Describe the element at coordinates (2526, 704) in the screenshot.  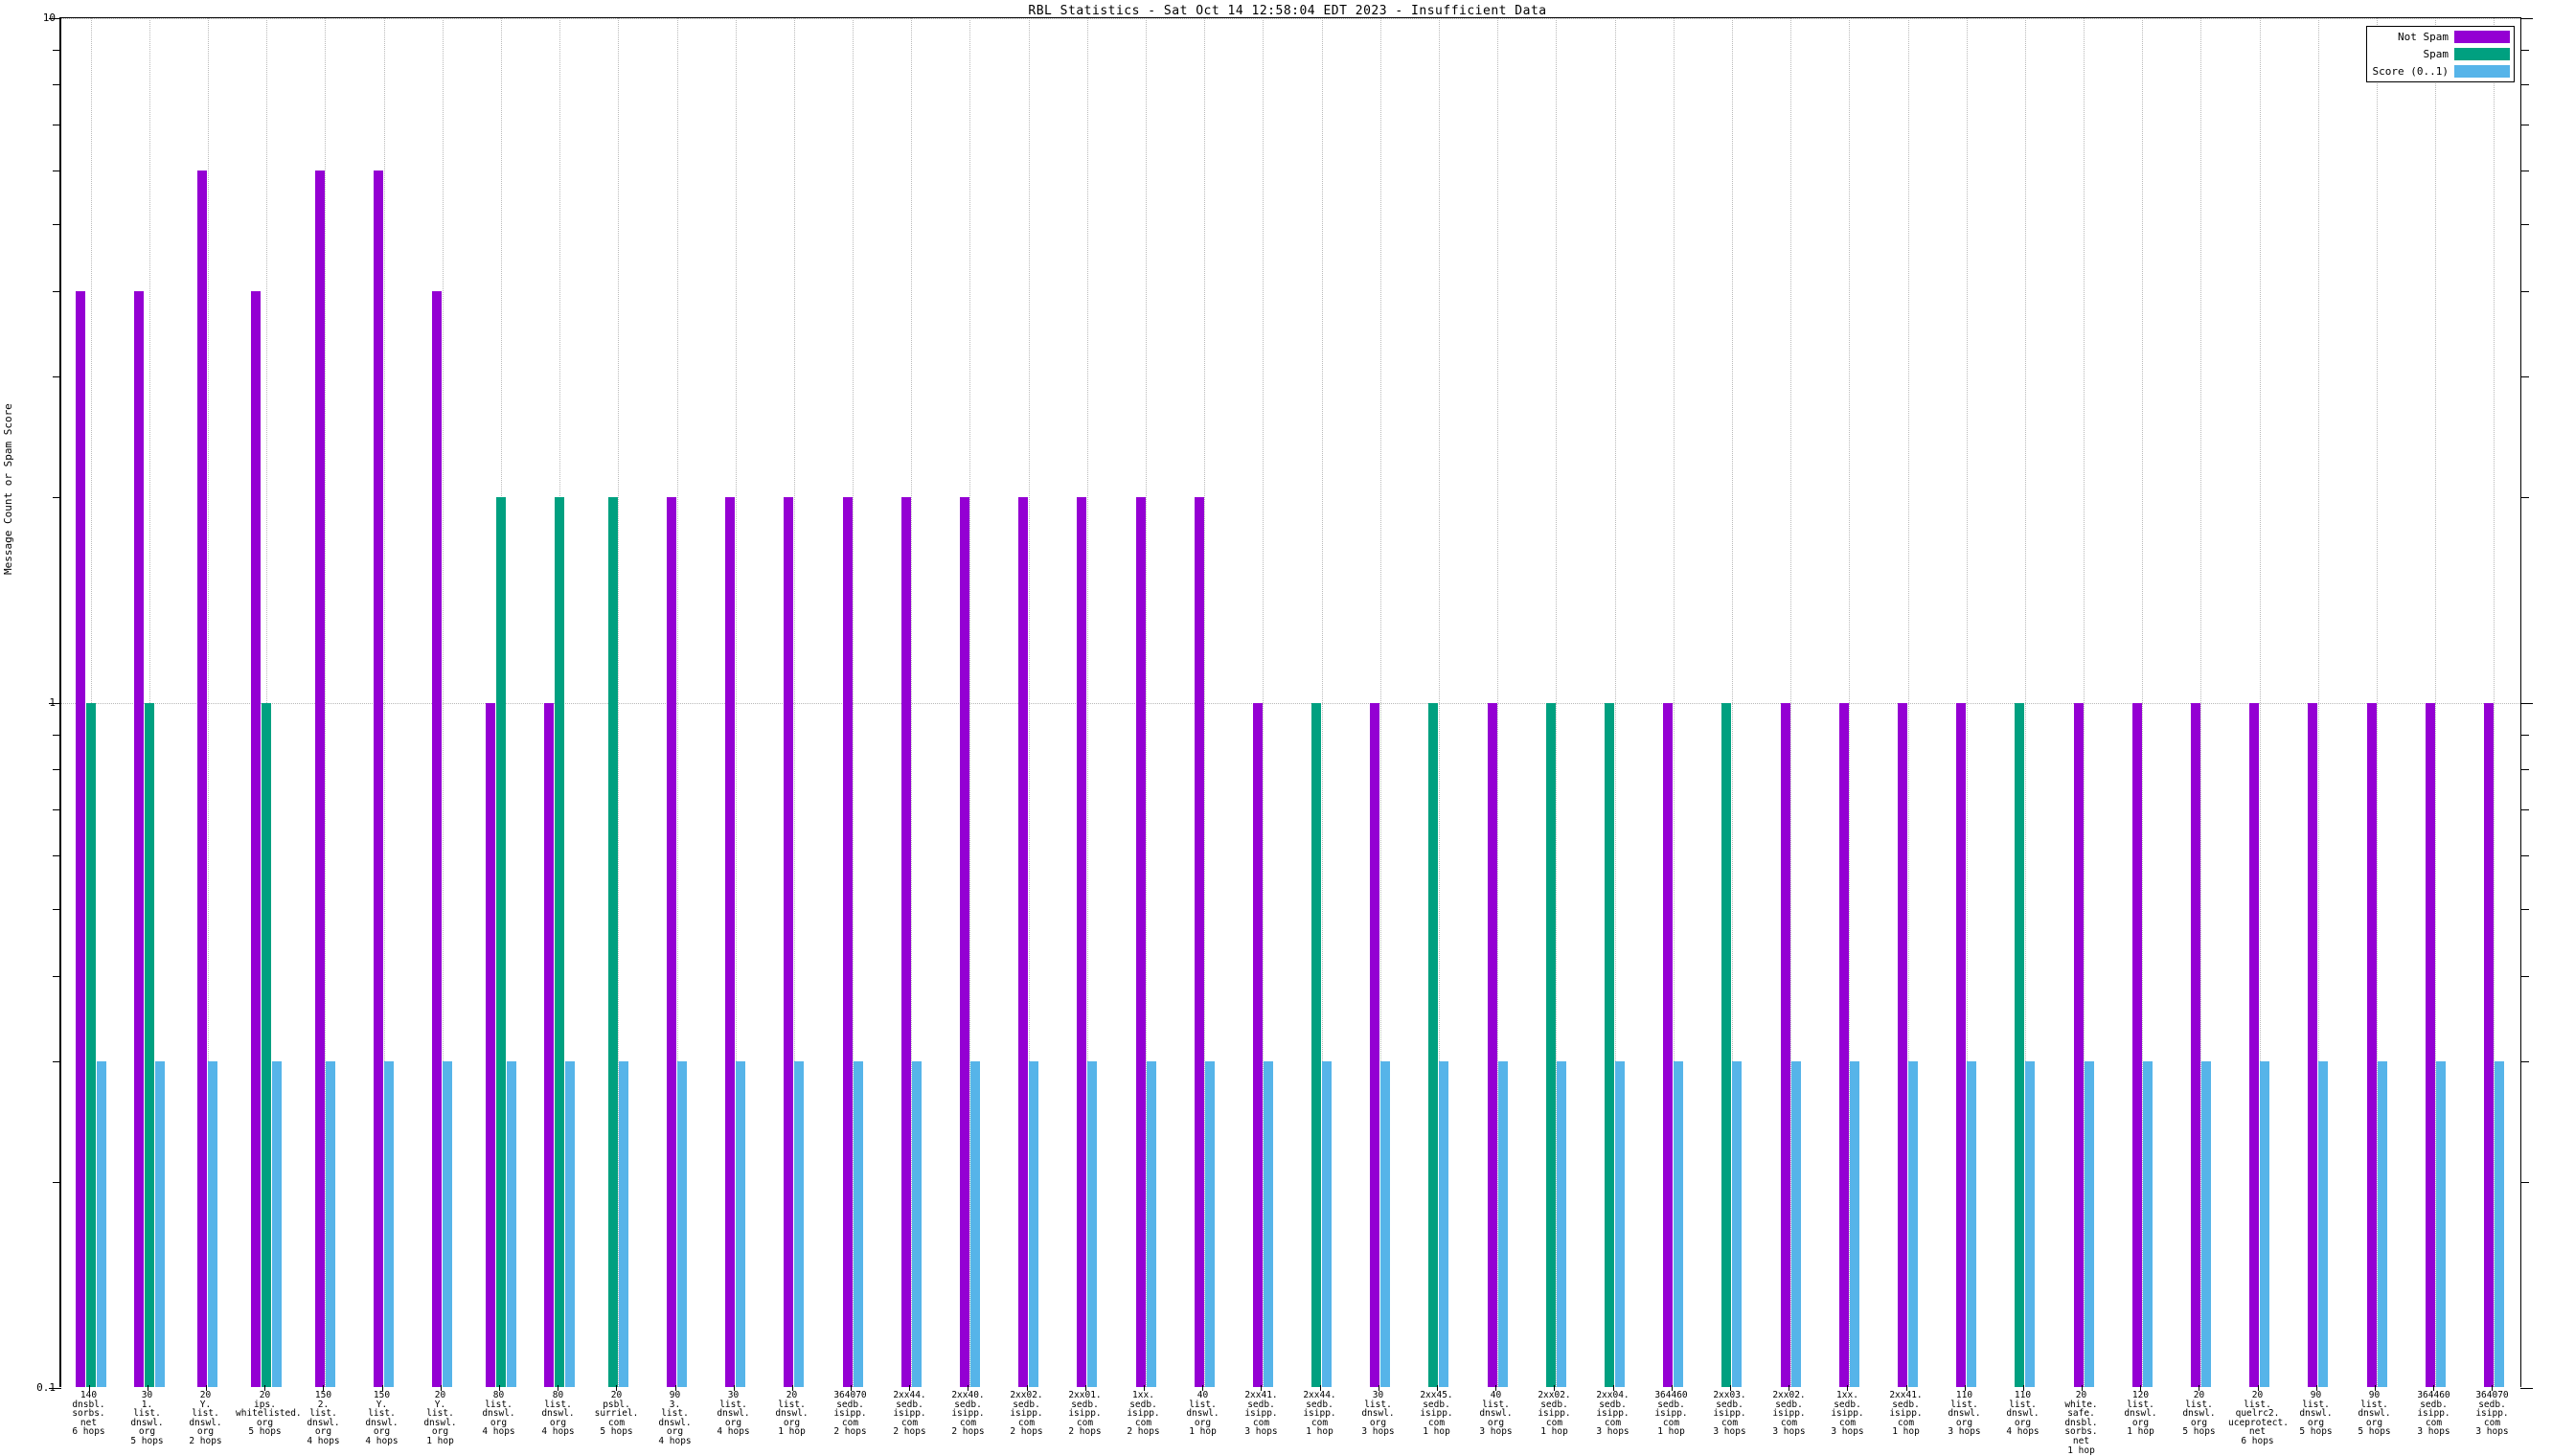
I see `y-tick-major-right` at that location.